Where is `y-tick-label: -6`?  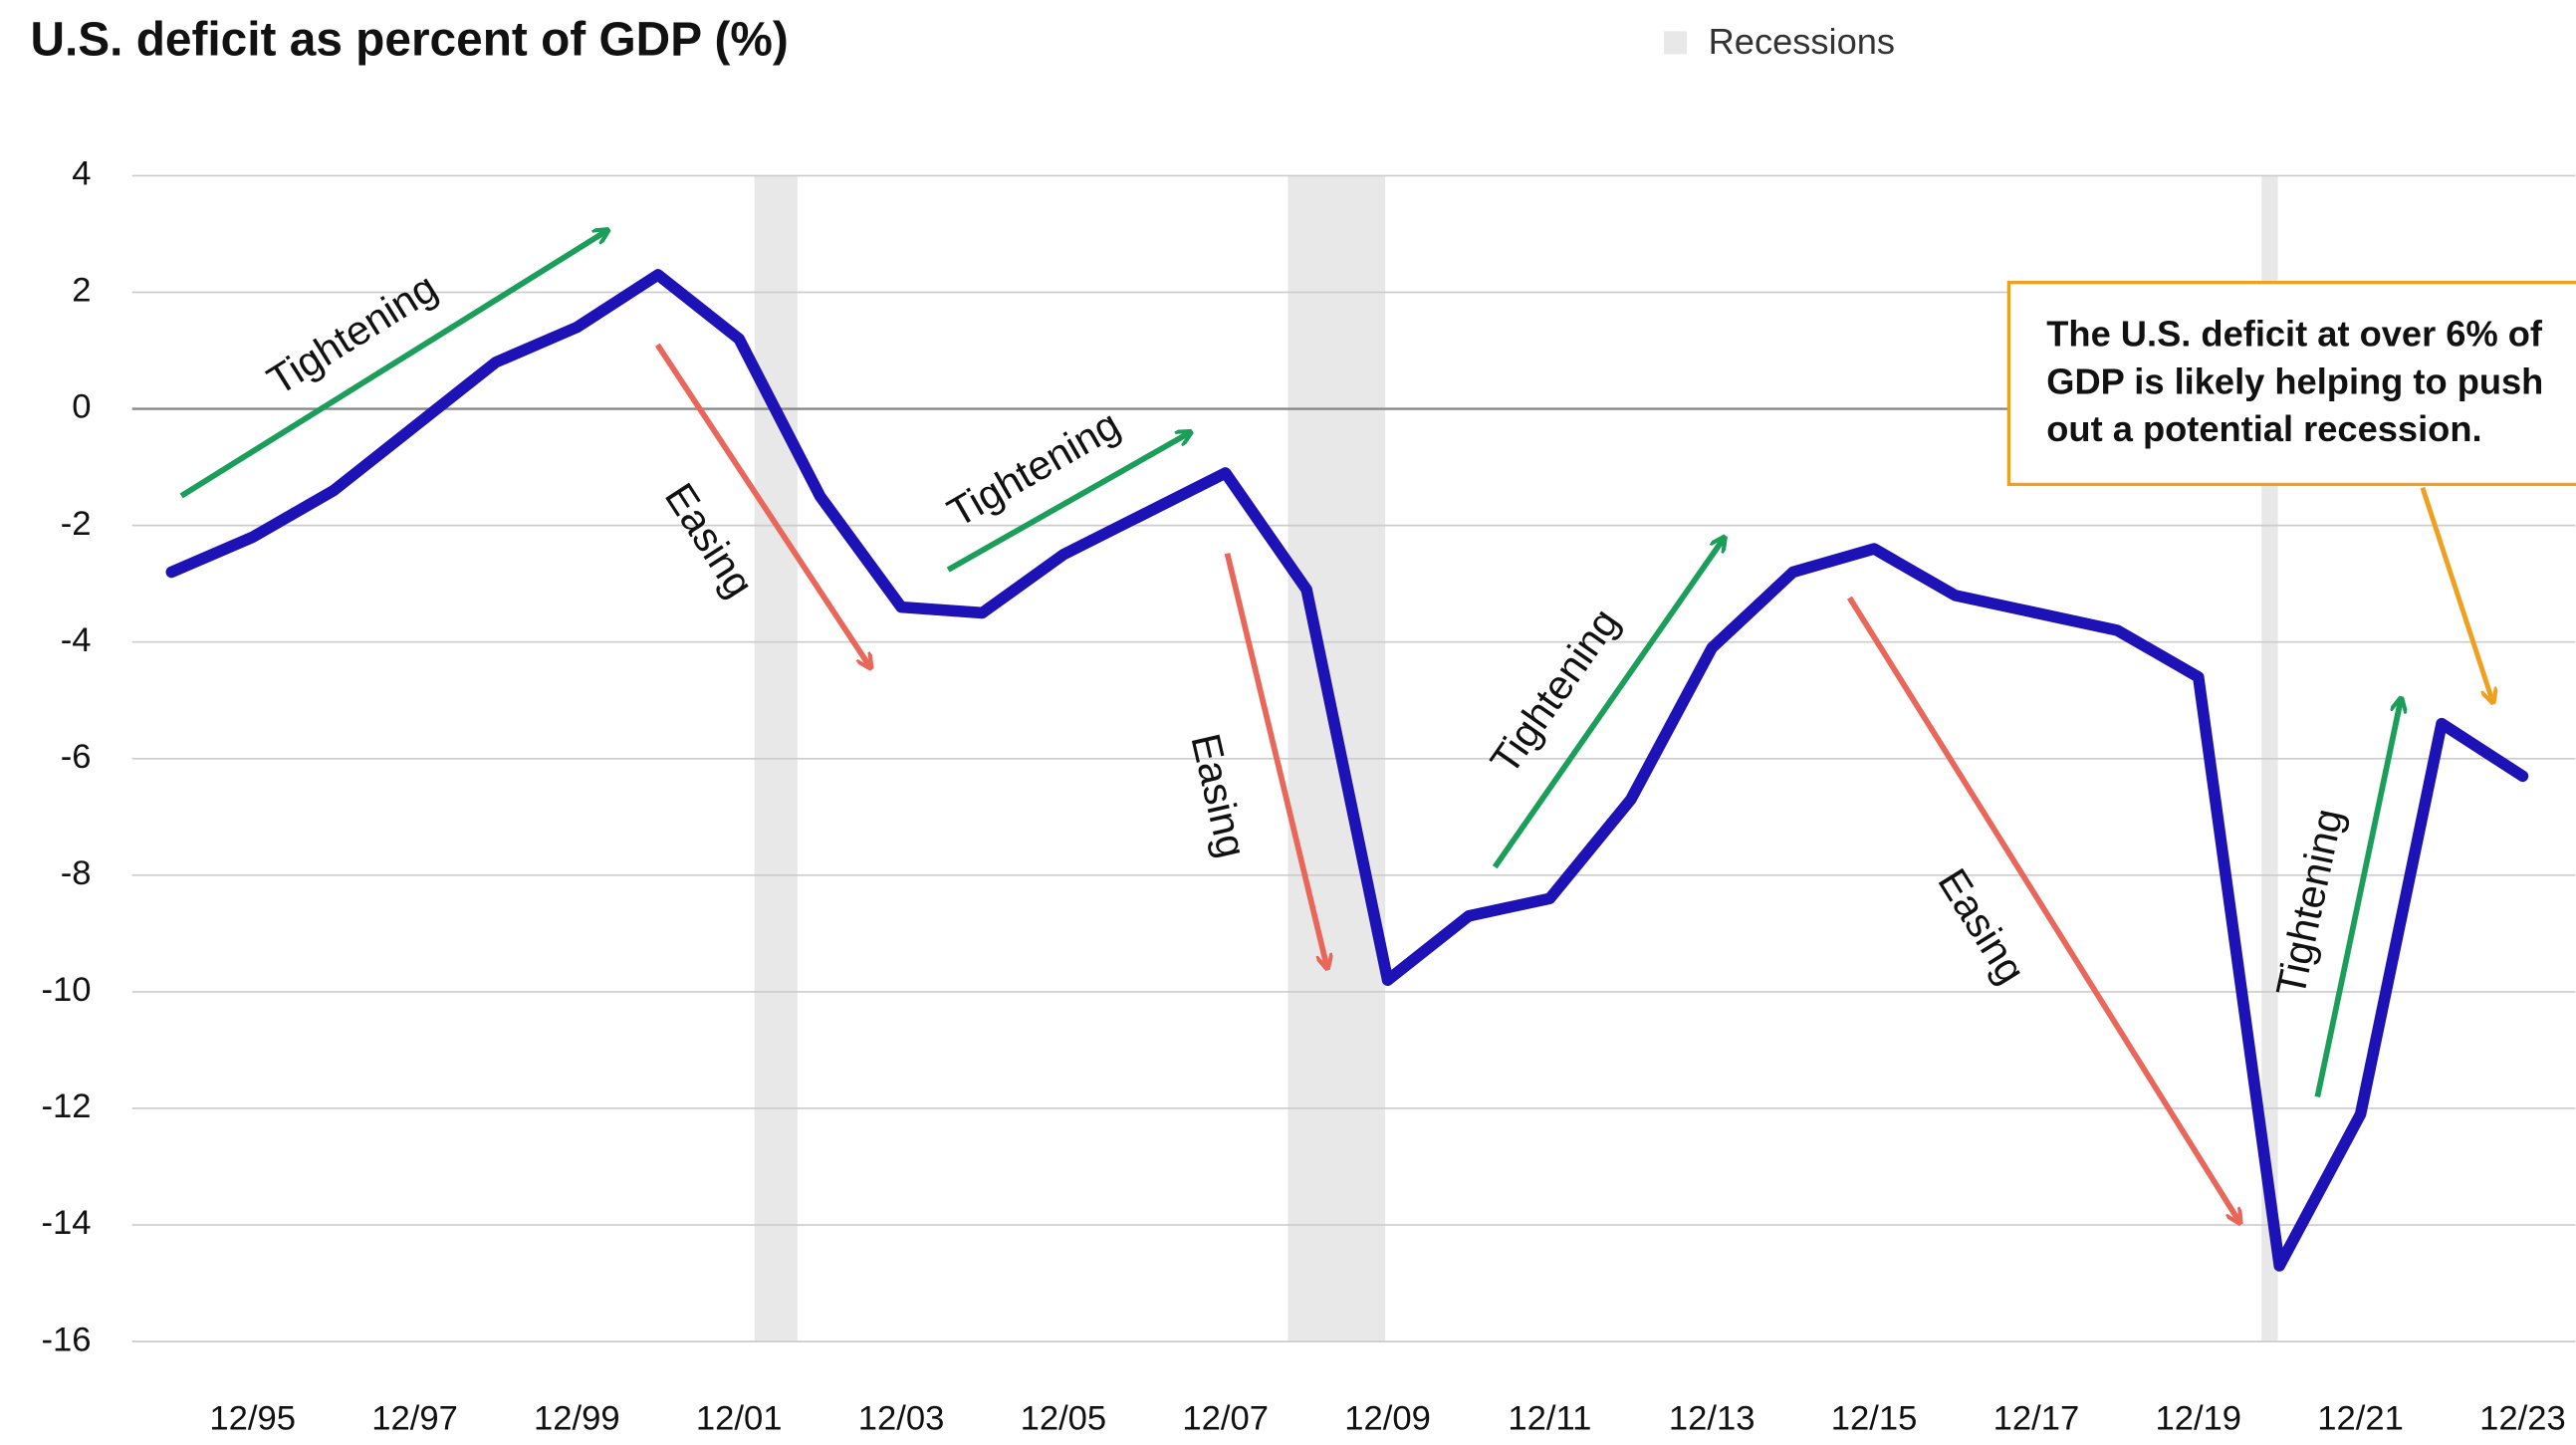 y-tick-label: -6 is located at coordinates (76, 757).